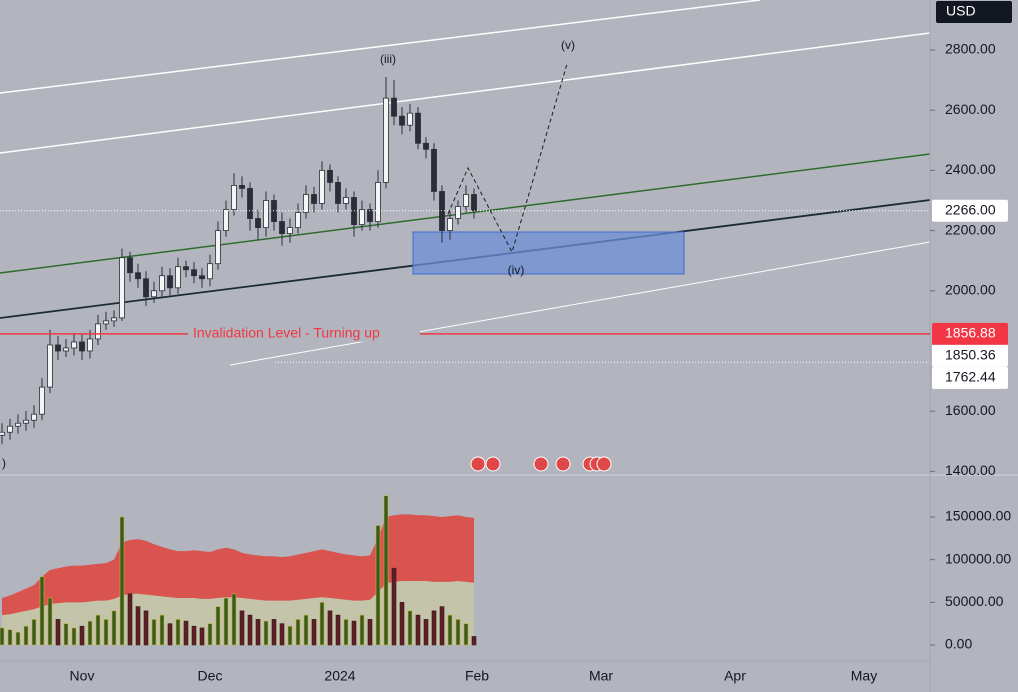 This screenshot has height=692, width=1018. I want to click on y-tick-label: 100000.00, so click(978, 558).